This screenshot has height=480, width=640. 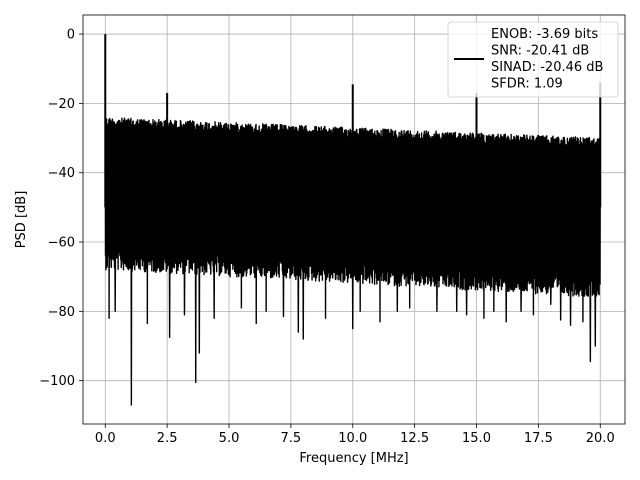 What do you see at coordinates (71, 35) in the screenshot?
I see `y-tick-label: 0` at bounding box center [71, 35].